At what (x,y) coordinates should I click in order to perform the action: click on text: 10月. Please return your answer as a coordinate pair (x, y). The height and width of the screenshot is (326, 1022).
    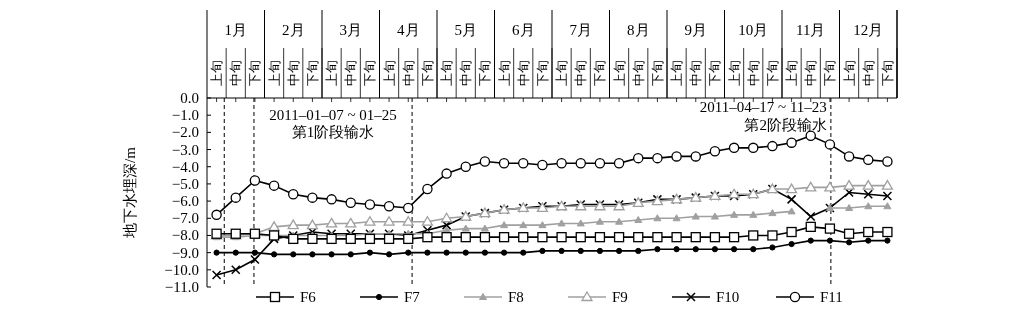
    Looking at the image, I should click on (753, 30).